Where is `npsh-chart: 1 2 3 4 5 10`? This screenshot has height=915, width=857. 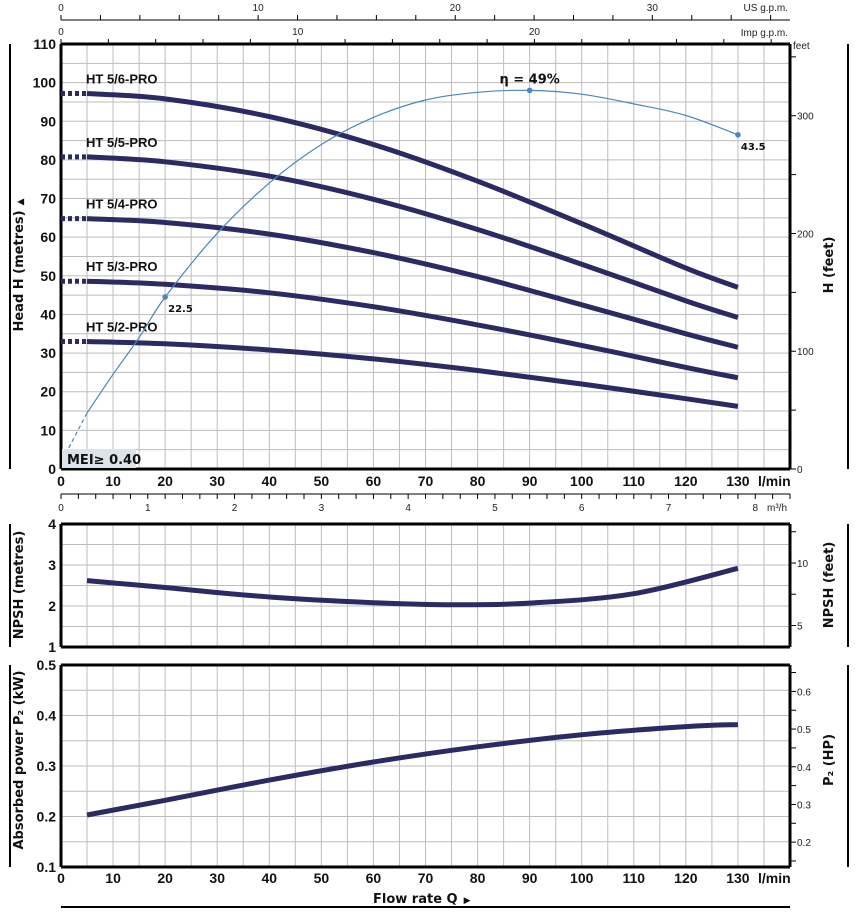 npsh-chart: 1 2 3 4 5 10 is located at coordinates (429, 585).